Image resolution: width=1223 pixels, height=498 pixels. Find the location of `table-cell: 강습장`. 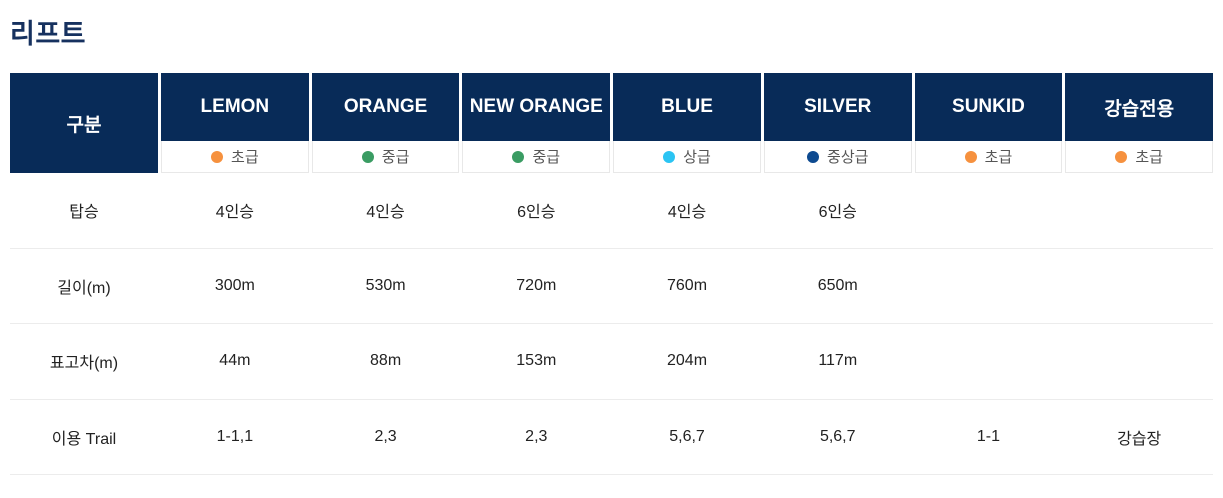

table-cell: 강습장 is located at coordinates (1139, 439).